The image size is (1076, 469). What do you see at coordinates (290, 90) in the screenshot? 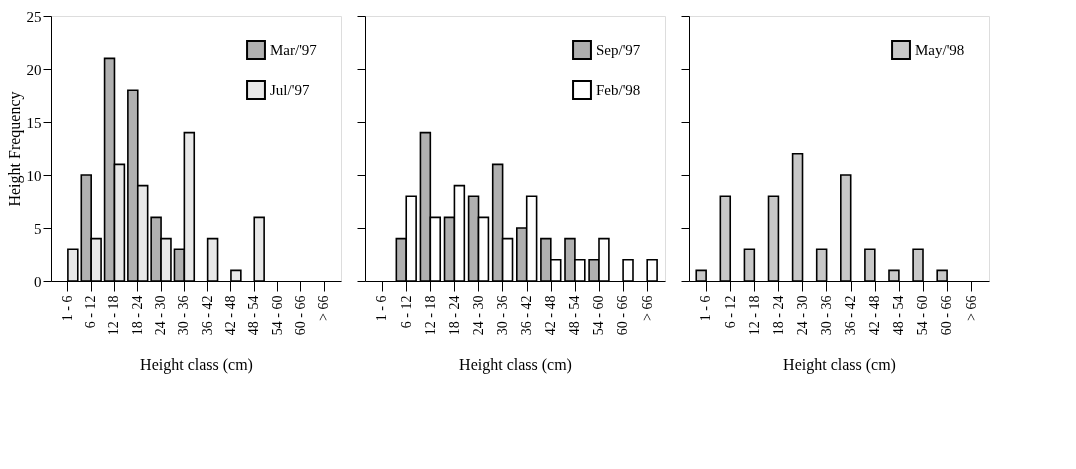
I see `legend-label: Jul/'97` at bounding box center [290, 90].